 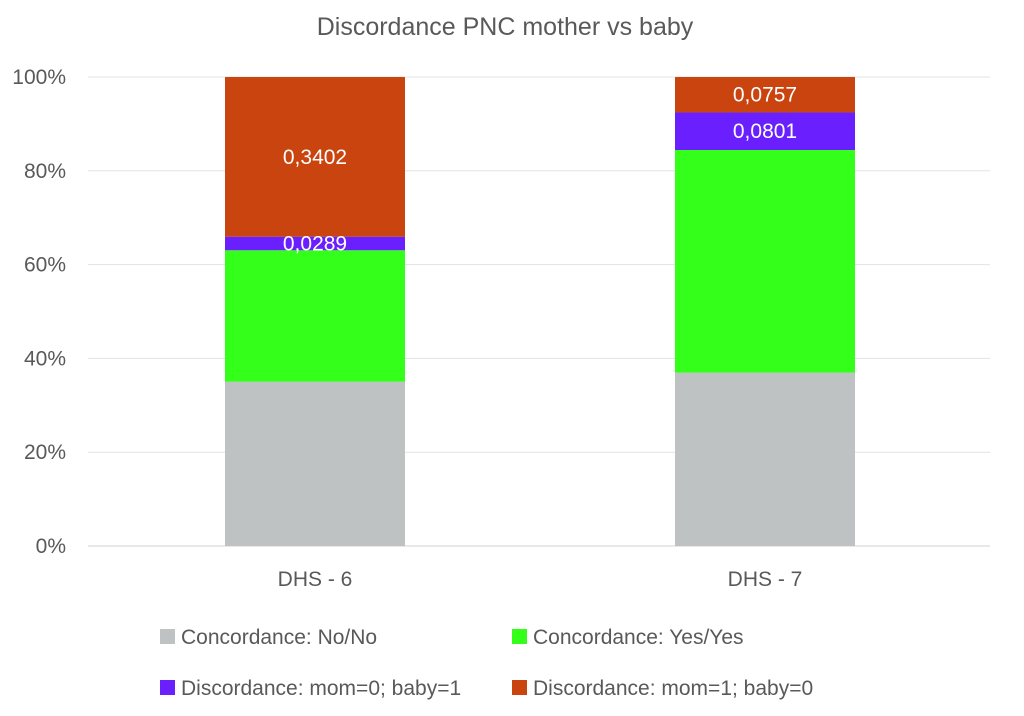 I want to click on legend-label: Concordance: No/No, so click(x=279, y=637).